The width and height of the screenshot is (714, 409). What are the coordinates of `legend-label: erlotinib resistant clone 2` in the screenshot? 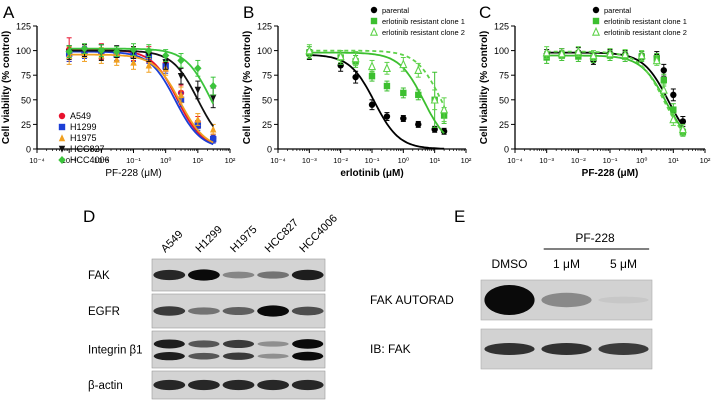 It's located at (645, 32).